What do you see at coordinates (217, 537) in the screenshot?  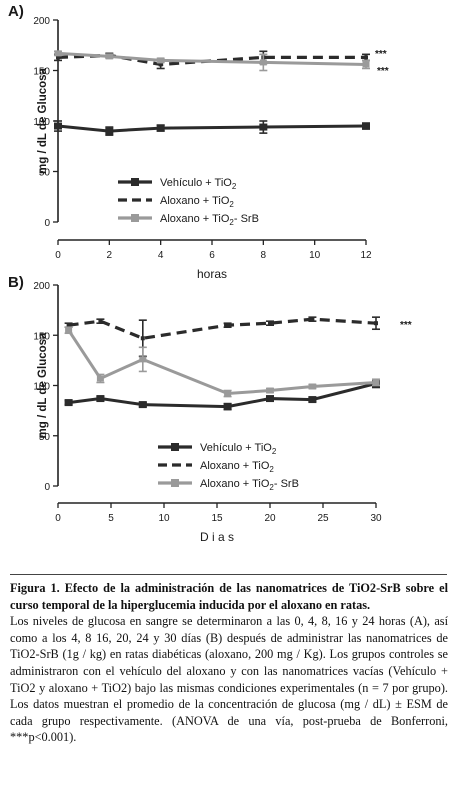 I see `x-axis-title: D i a s` at bounding box center [217, 537].